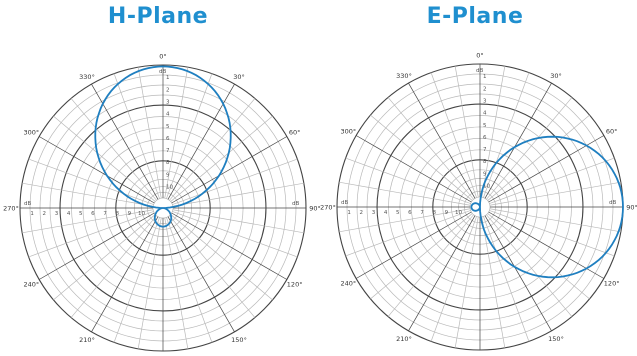 This screenshot has width=637, height=356. I want to click on h-plane-title: H-Plane, so click(158, 16).